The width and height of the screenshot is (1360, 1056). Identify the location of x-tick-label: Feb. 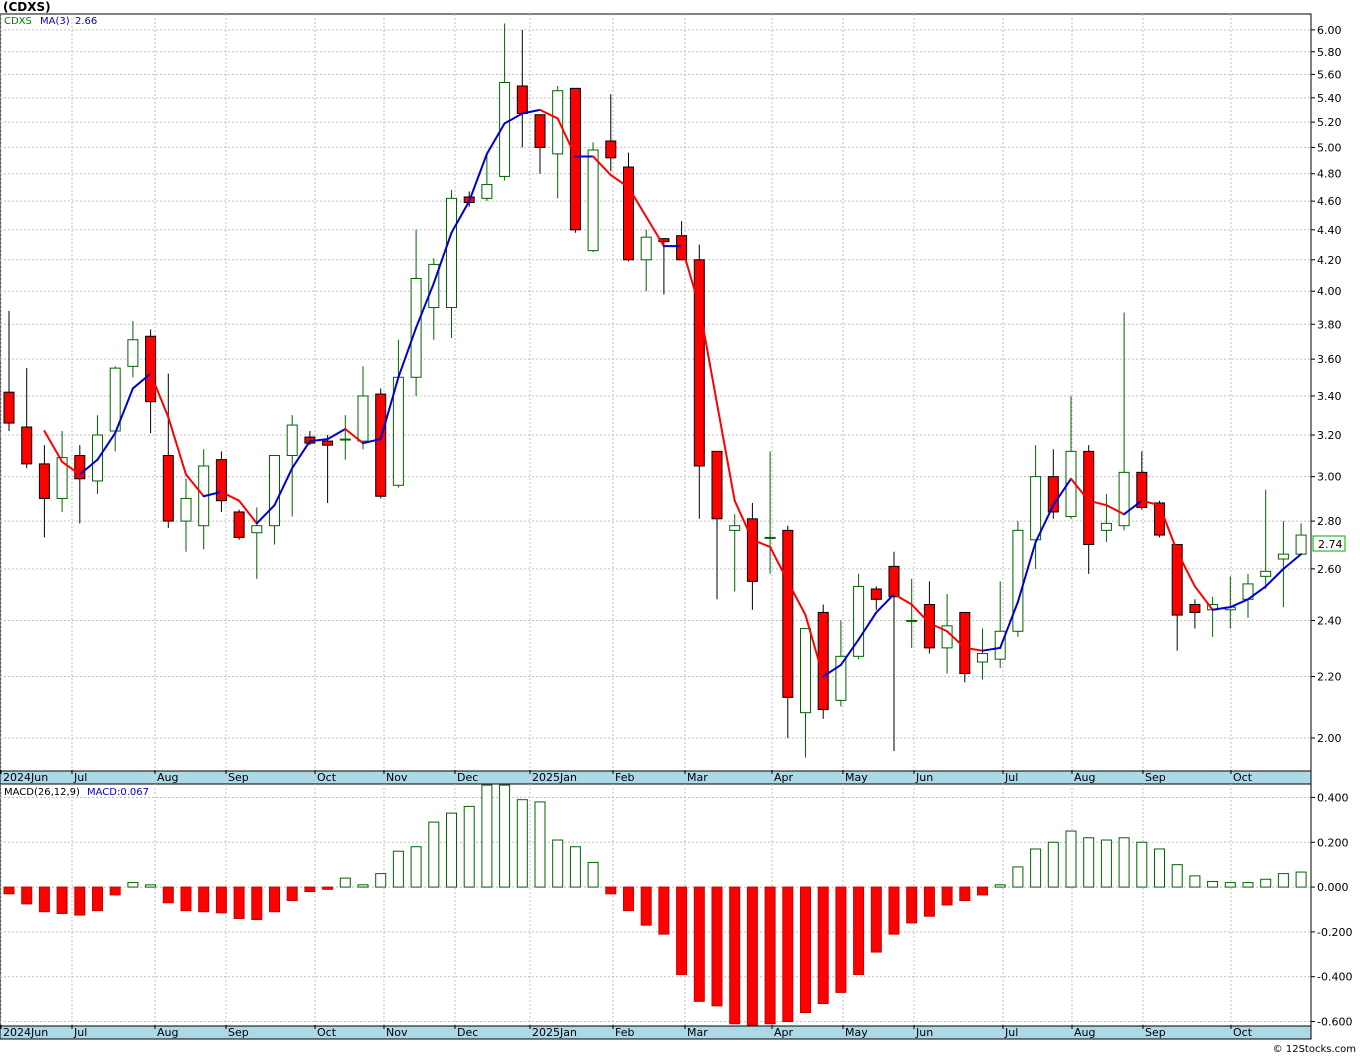
(624, 1032).